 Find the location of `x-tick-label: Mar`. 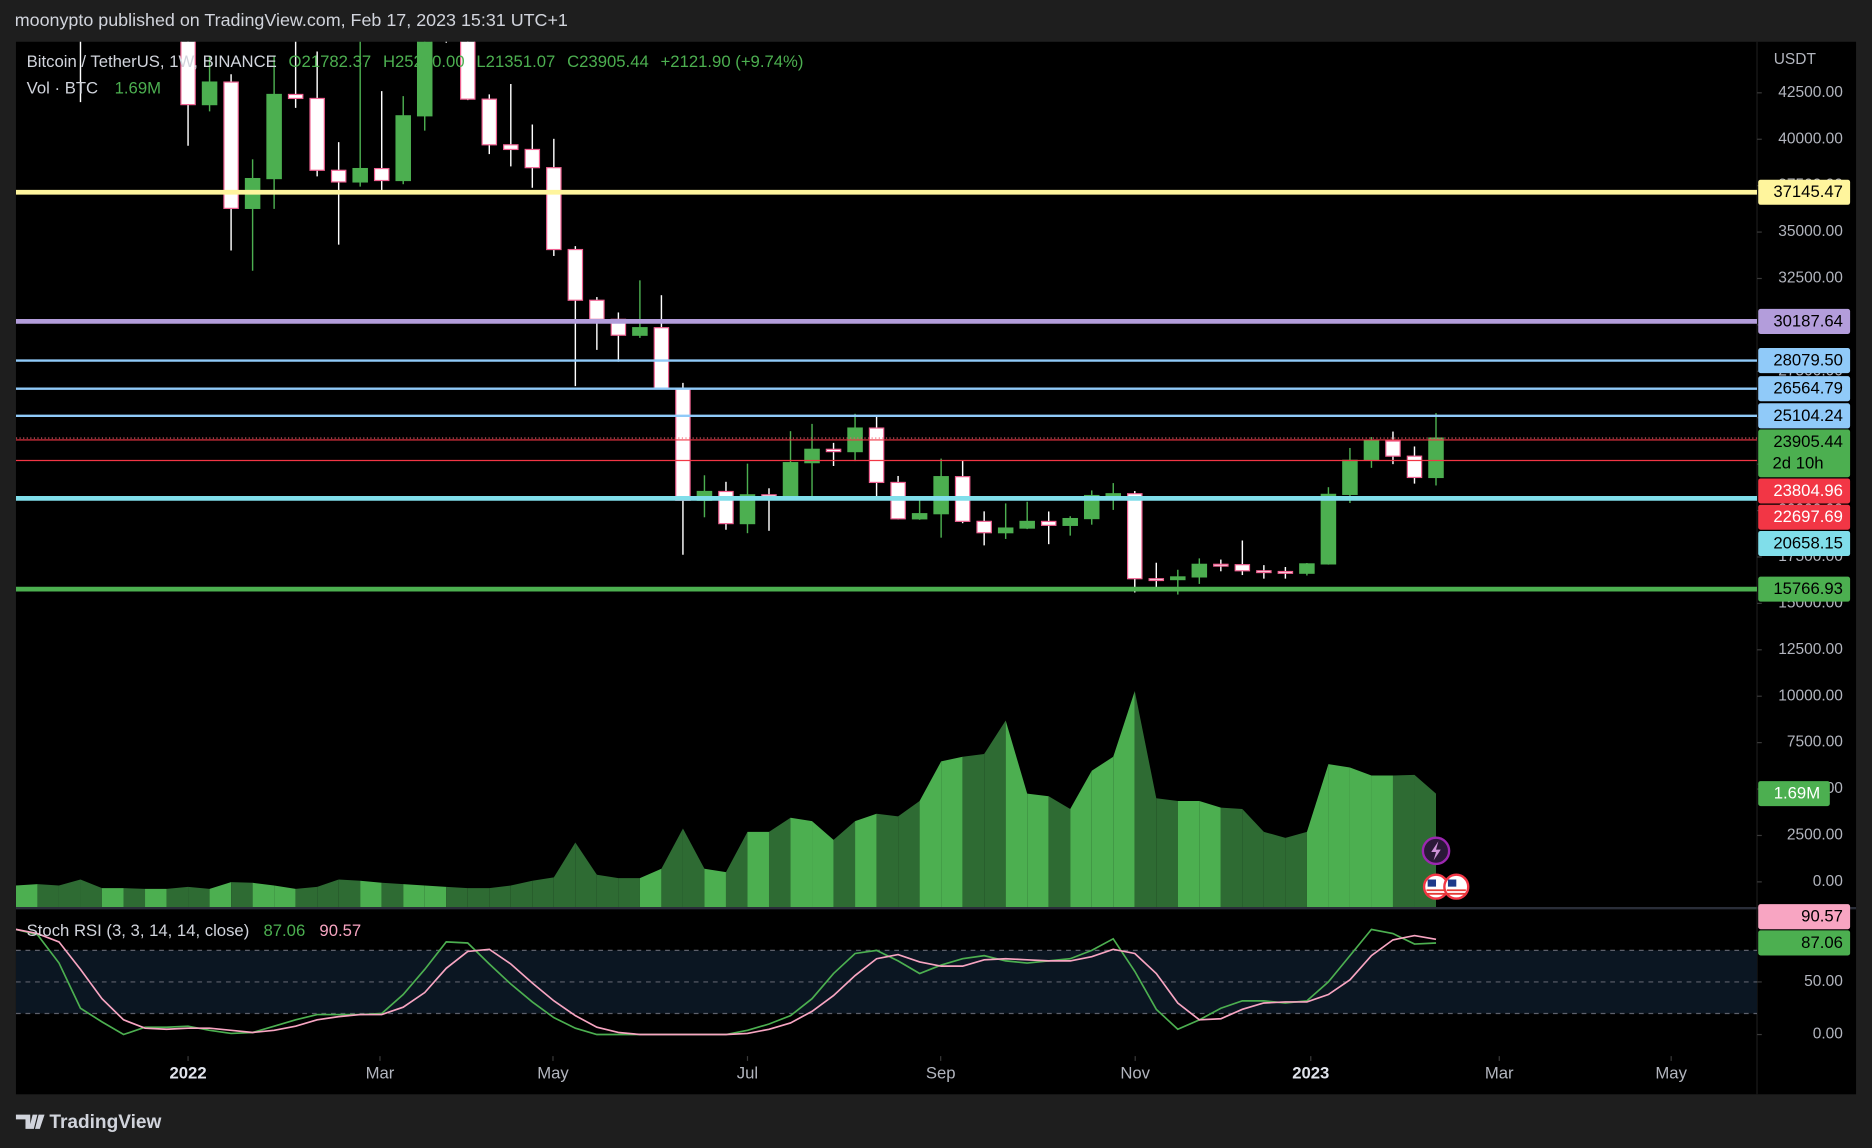

x-tick-label: Mar is located at coordinates (1499, 1072).